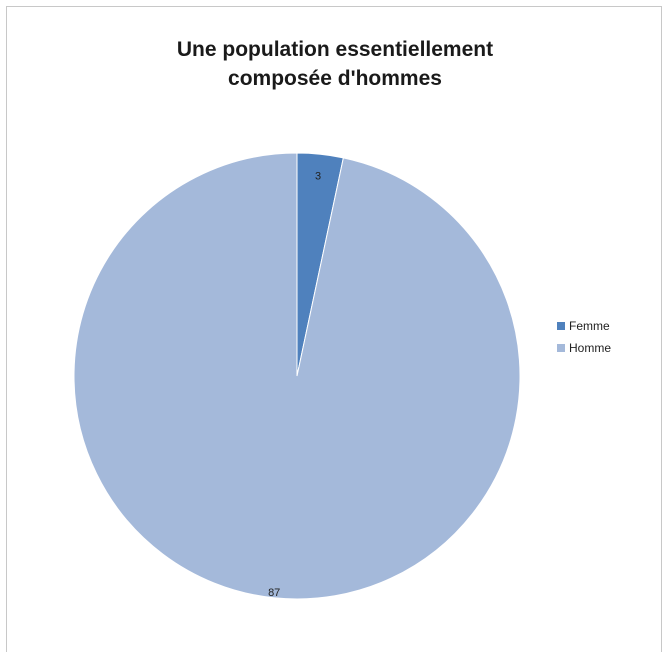 The image size is (669, 653). Describe the element at coordinates (590, 348) in the screenshot. I see `legend-label-homme: Homme` at that location.